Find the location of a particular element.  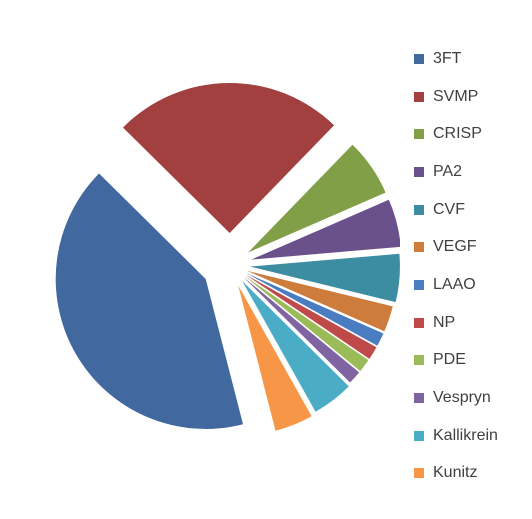

legend-item-kunitz: Kunitz is located at coordinates (473, 474).